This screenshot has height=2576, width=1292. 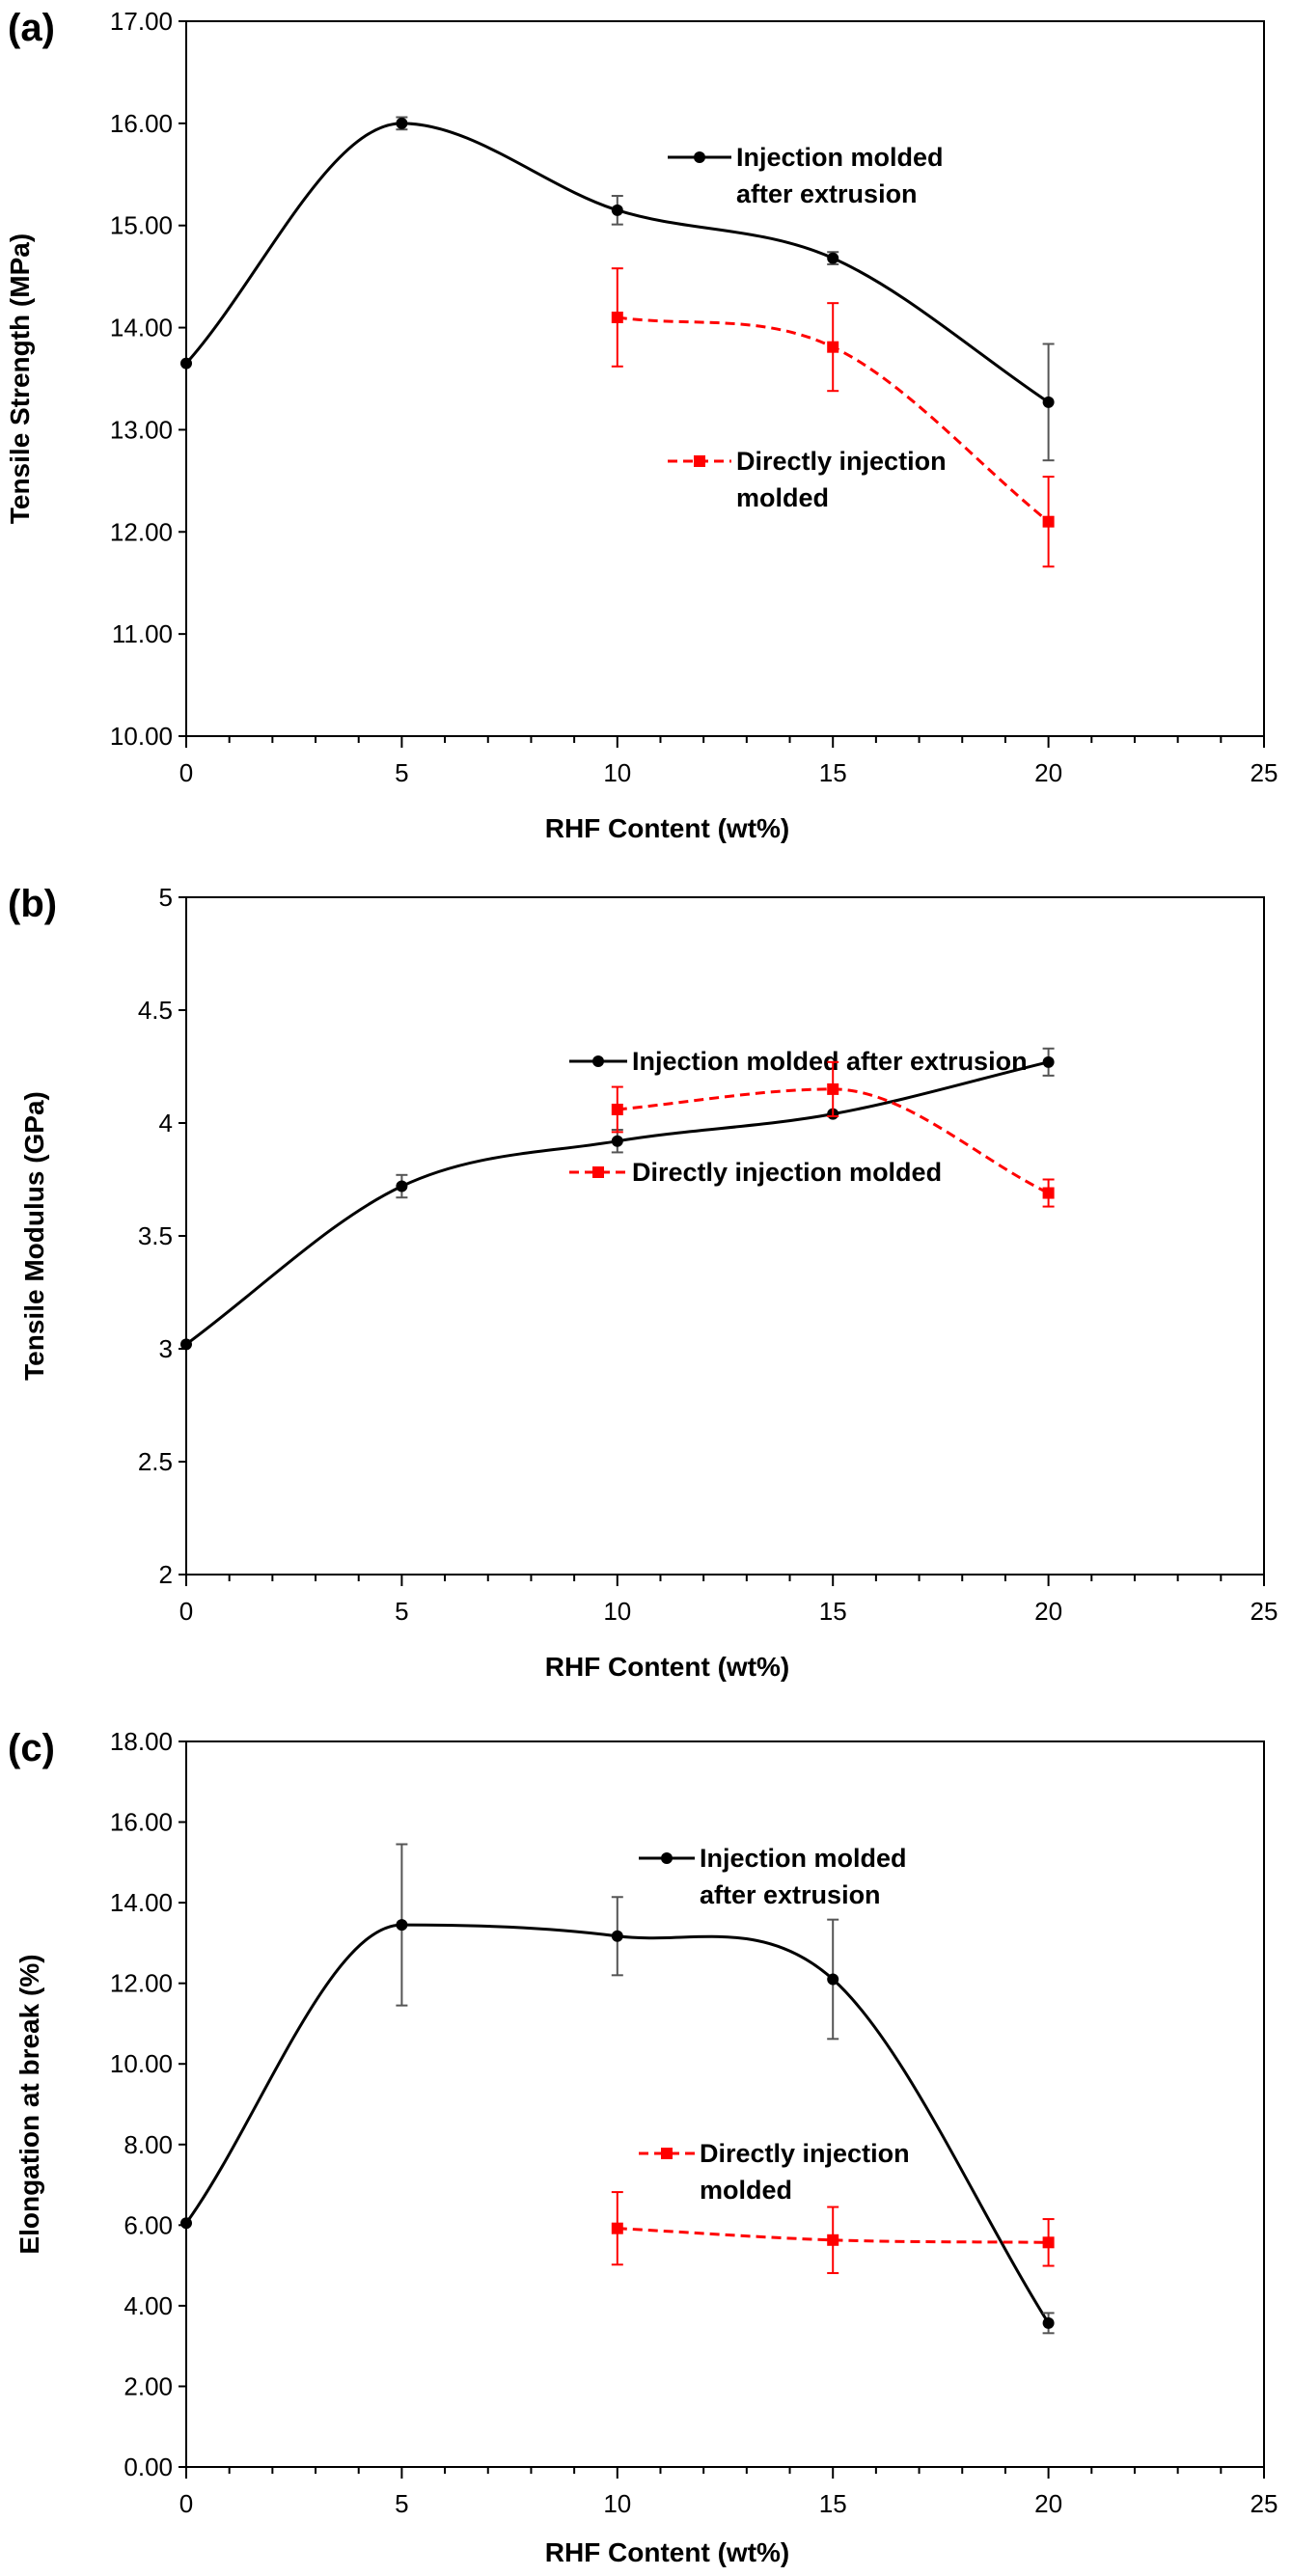 What do you see at coordinates (155, 1461) in the screenshot?
I see `y-tick-label: 2.5` at bounding box center [155, 1461].